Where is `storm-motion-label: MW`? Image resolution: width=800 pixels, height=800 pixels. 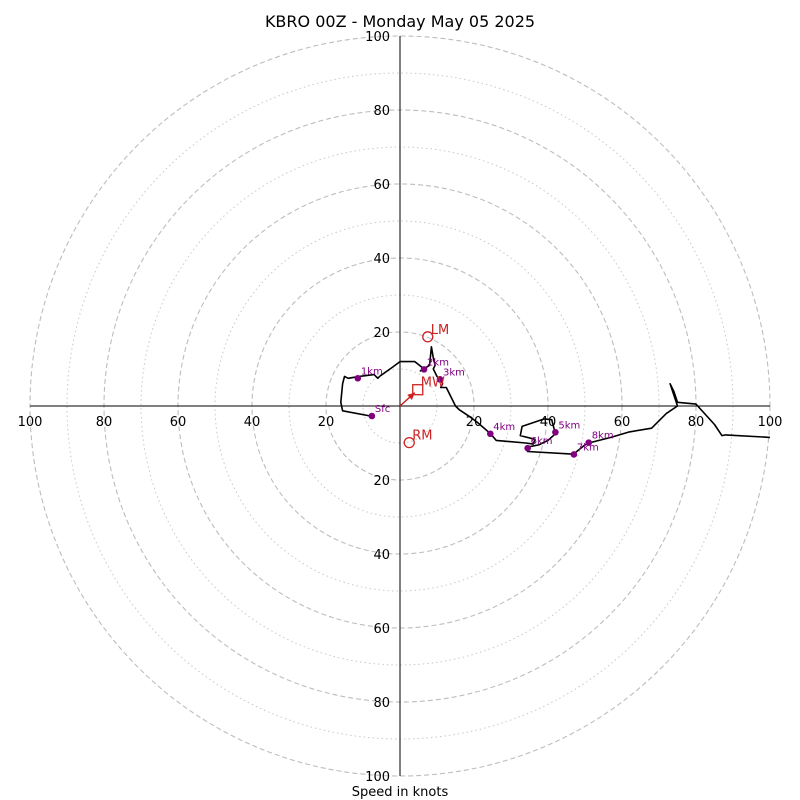 storm-motion-label: MW is located at coordinates (433, 383).